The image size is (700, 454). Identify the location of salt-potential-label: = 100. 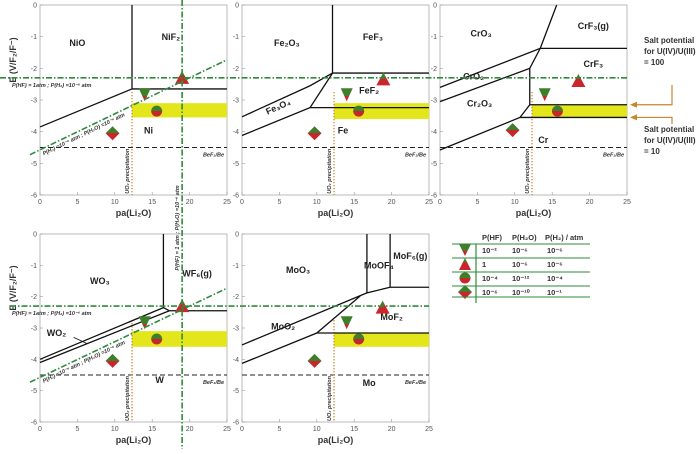
(654, 62).